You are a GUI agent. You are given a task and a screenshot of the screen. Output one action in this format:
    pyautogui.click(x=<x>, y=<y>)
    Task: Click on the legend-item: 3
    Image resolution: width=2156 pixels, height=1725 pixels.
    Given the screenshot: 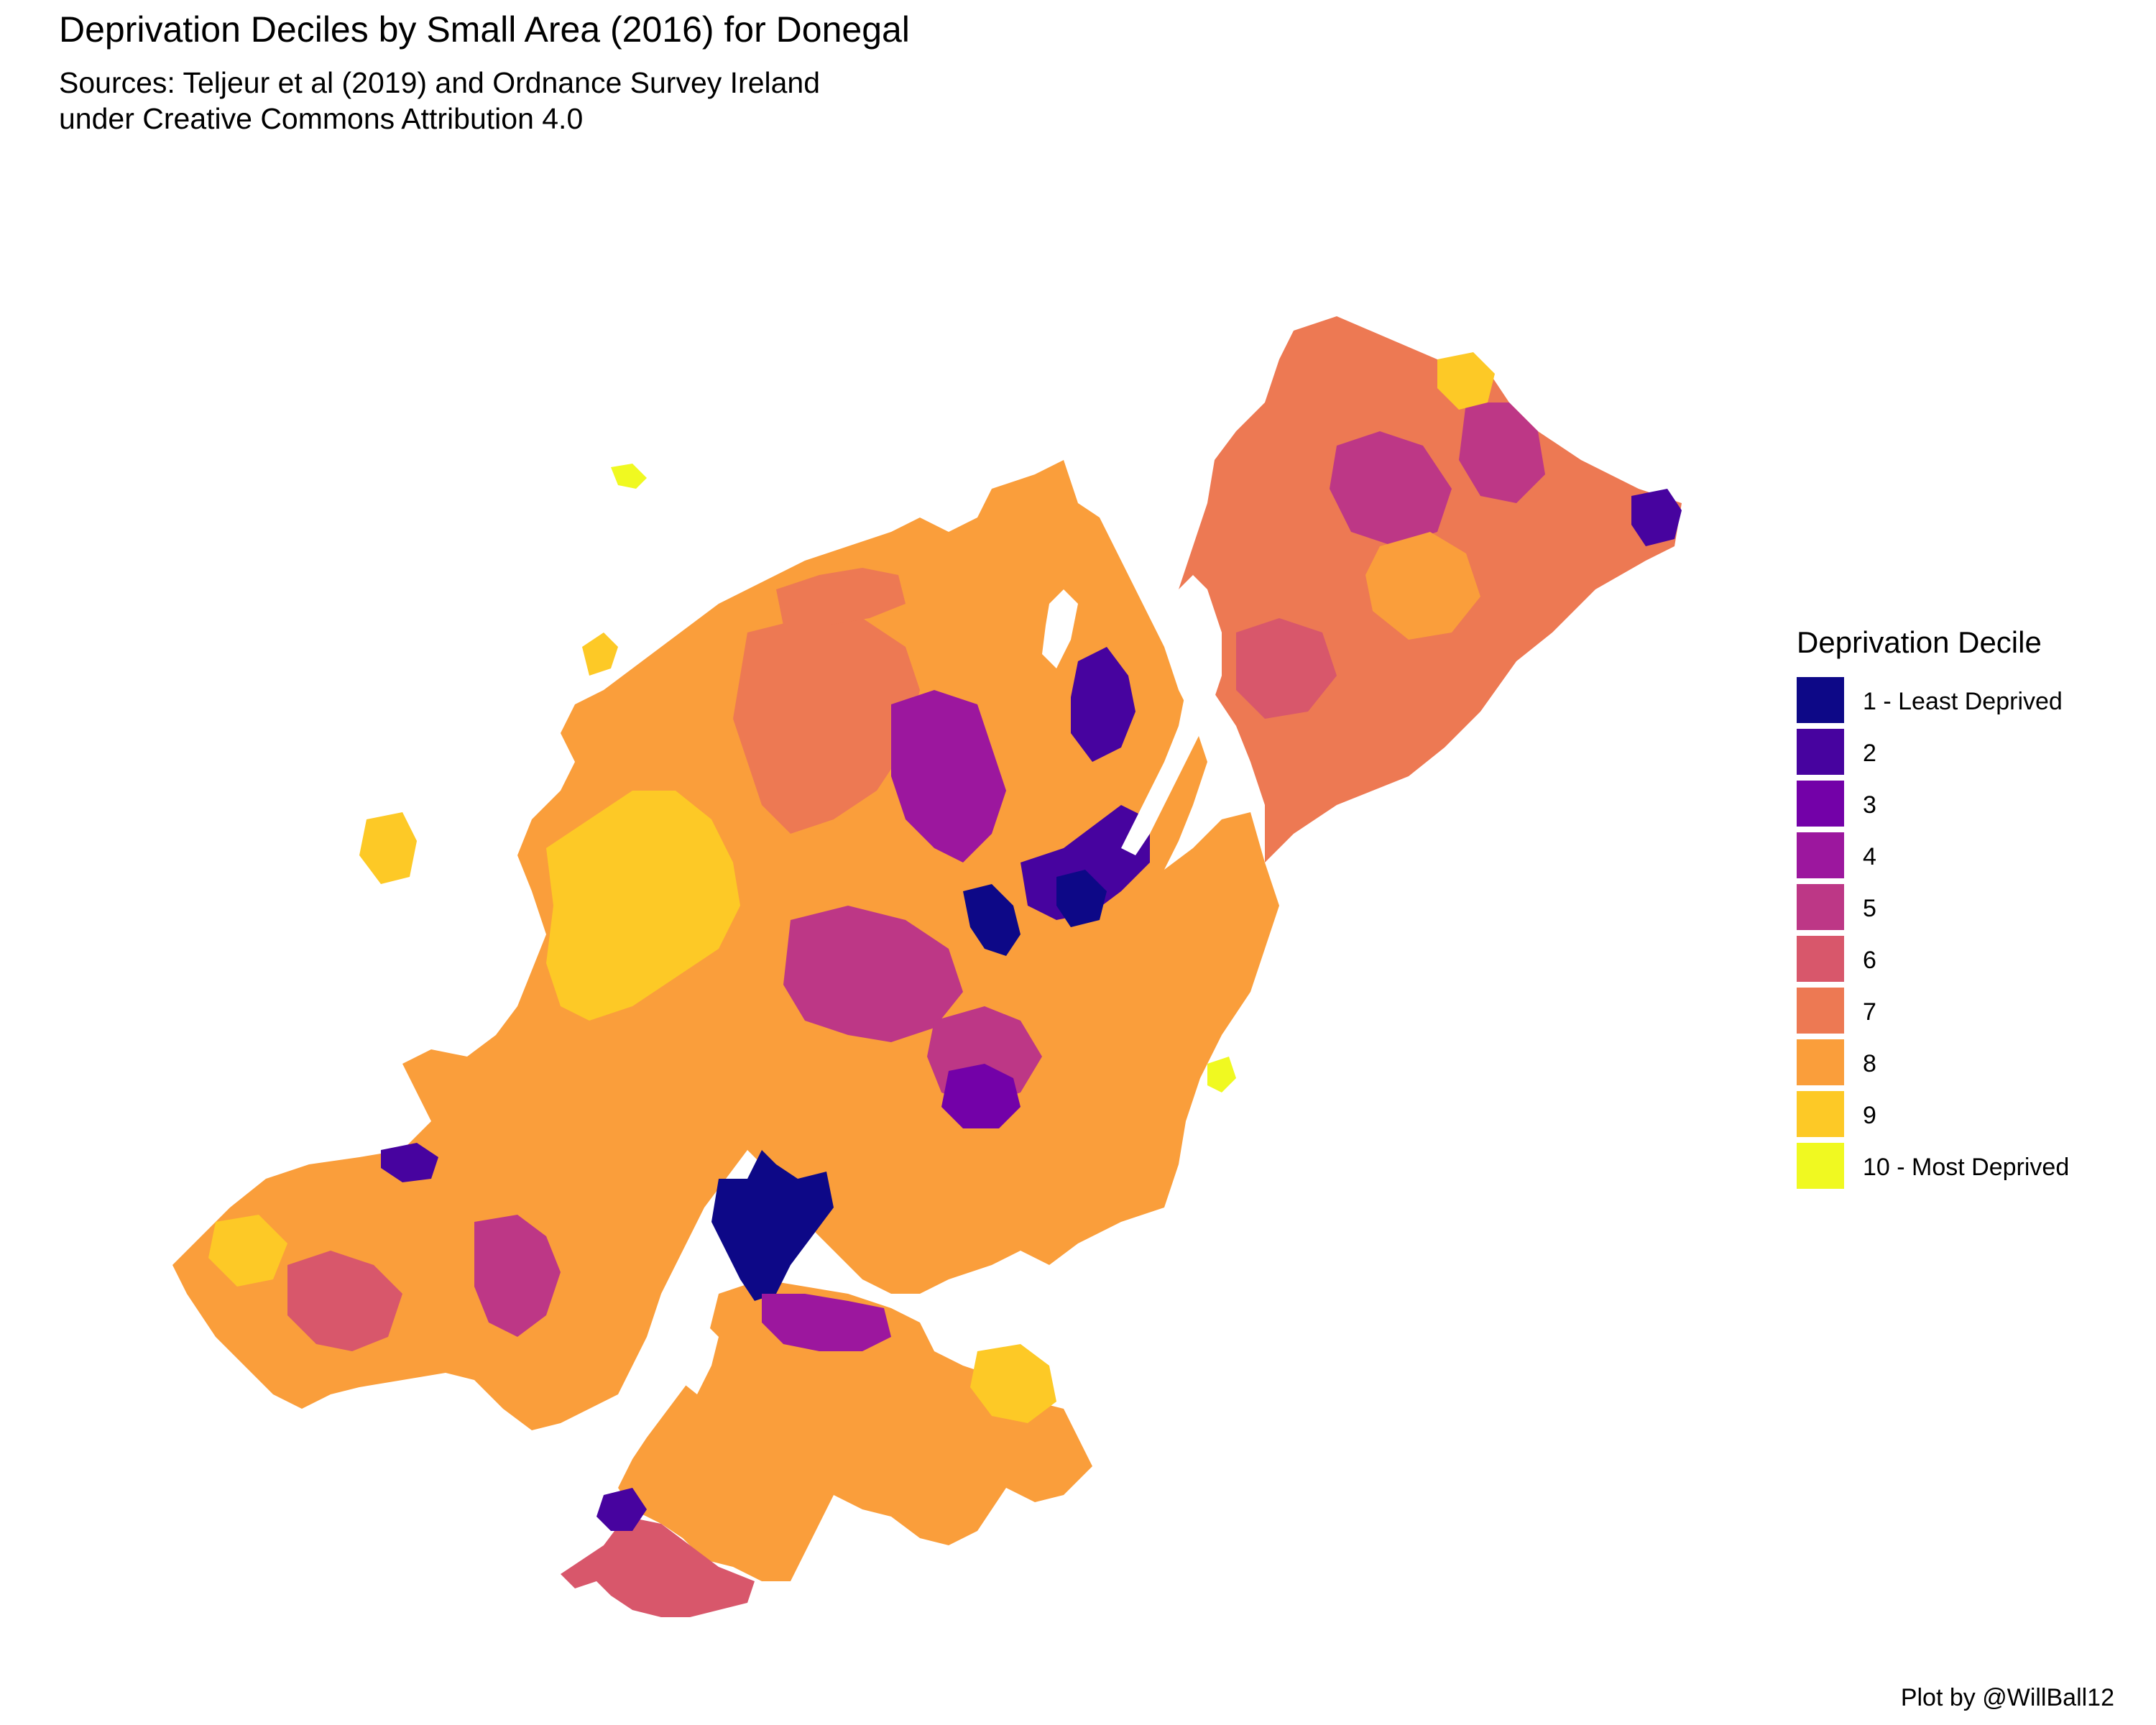 What is the action you would take?
    pyautogui.click(x=1933, y=805)
    